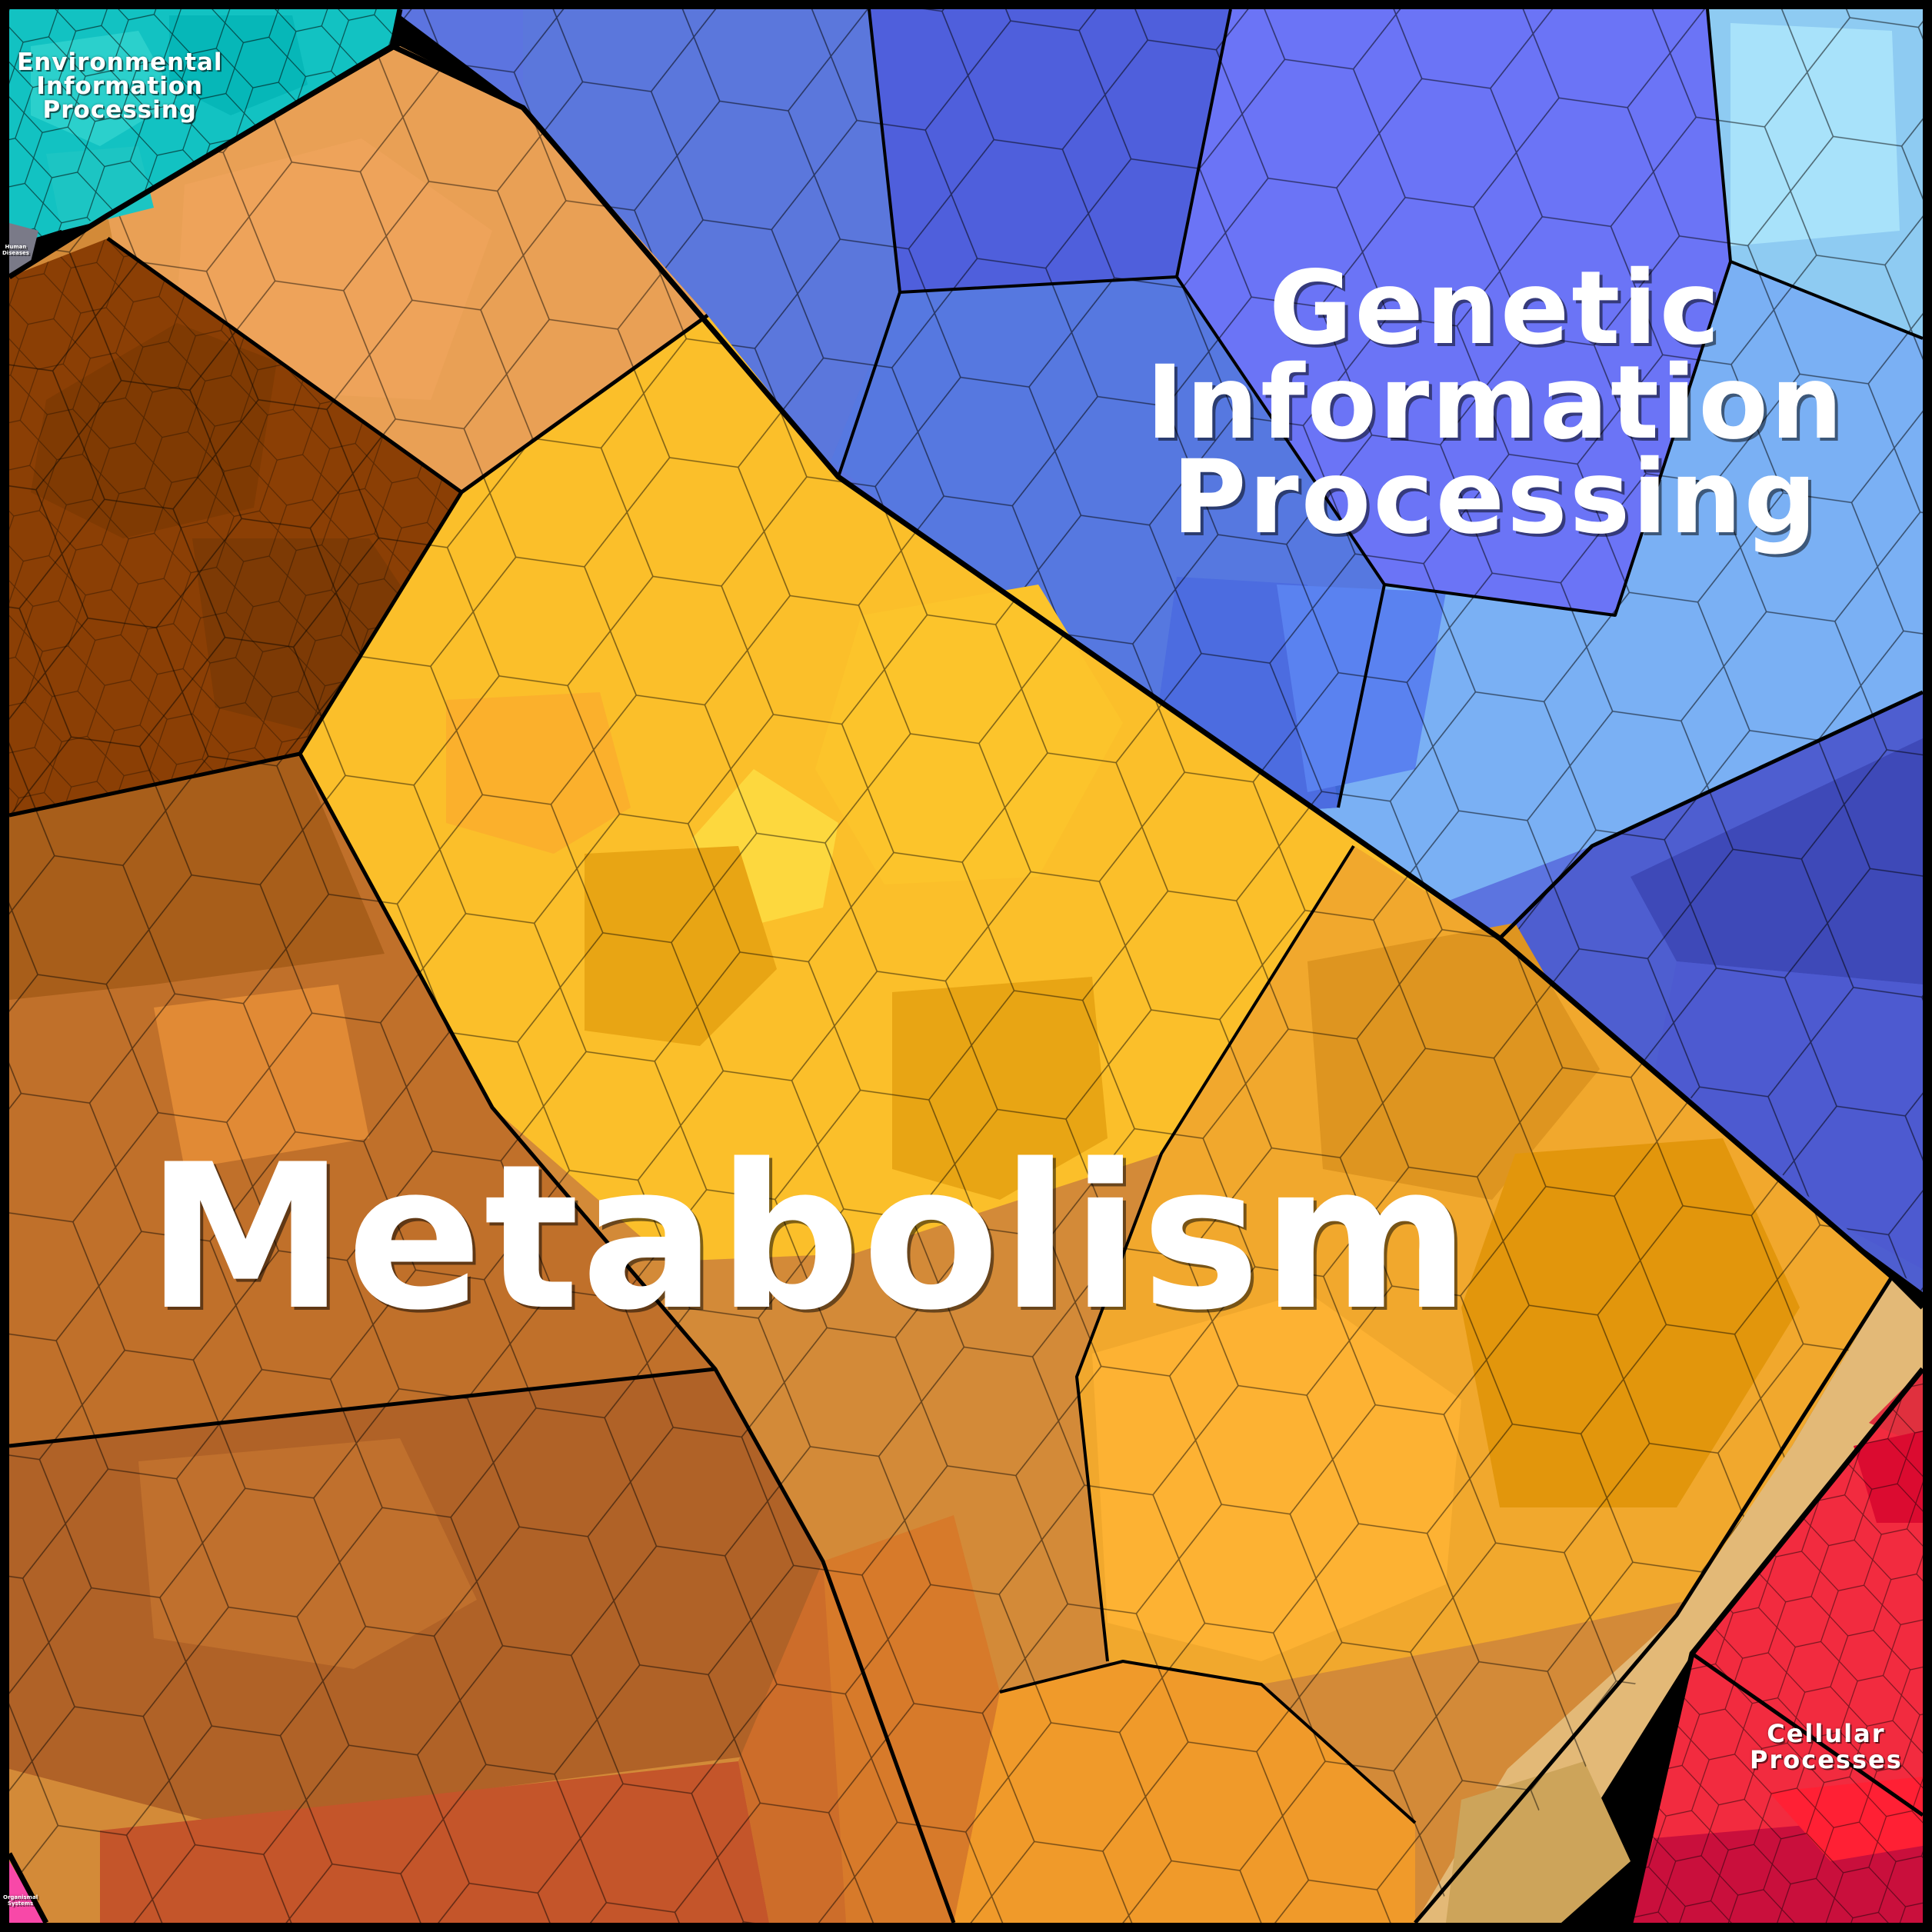 Image resolution: width=1932 pixels, height=1932 pixels. Describe the element at coordinates (1826, 1733) in the screenshot. I see `label-line: Cellular` at that location.